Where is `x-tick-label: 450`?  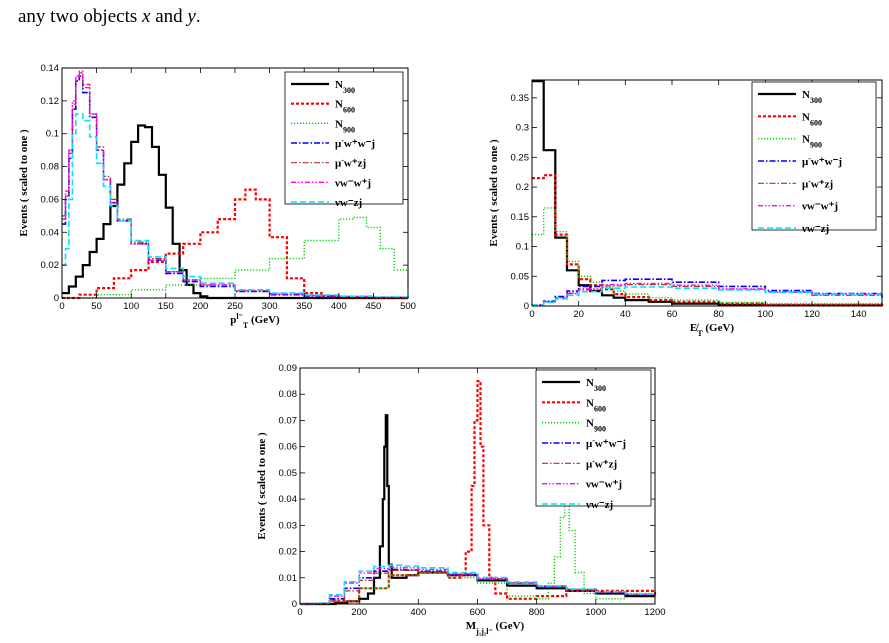
x-tick-label: 450 is located at coordinates (373, 306).